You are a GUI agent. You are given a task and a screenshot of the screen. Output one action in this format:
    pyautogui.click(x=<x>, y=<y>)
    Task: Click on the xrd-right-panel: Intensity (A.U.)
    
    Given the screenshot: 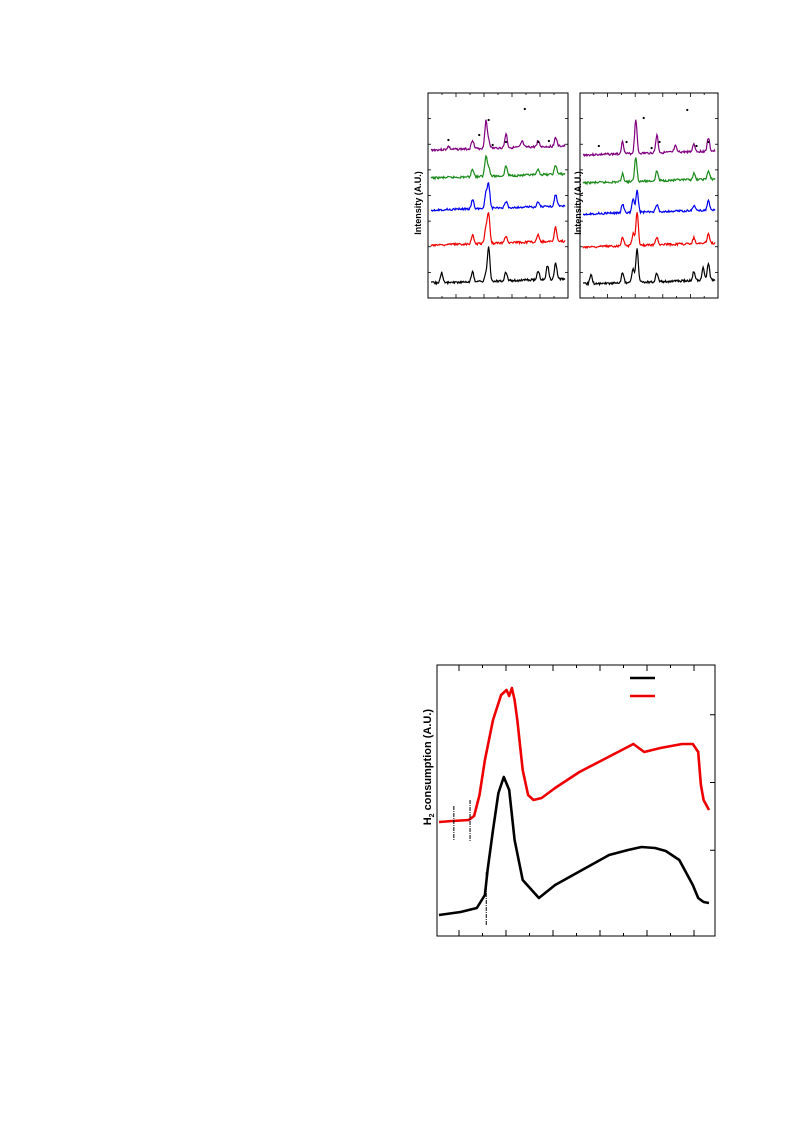 What is the action you would take?
    pyautogui.click(x=646, y=197)
    